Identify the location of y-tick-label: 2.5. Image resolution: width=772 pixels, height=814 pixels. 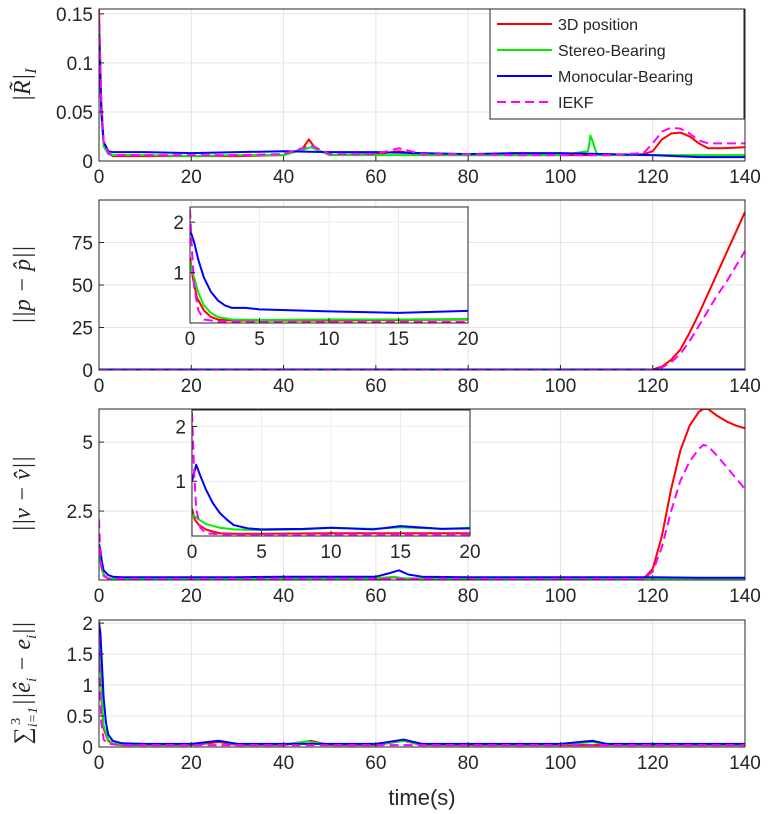
(80, 512).